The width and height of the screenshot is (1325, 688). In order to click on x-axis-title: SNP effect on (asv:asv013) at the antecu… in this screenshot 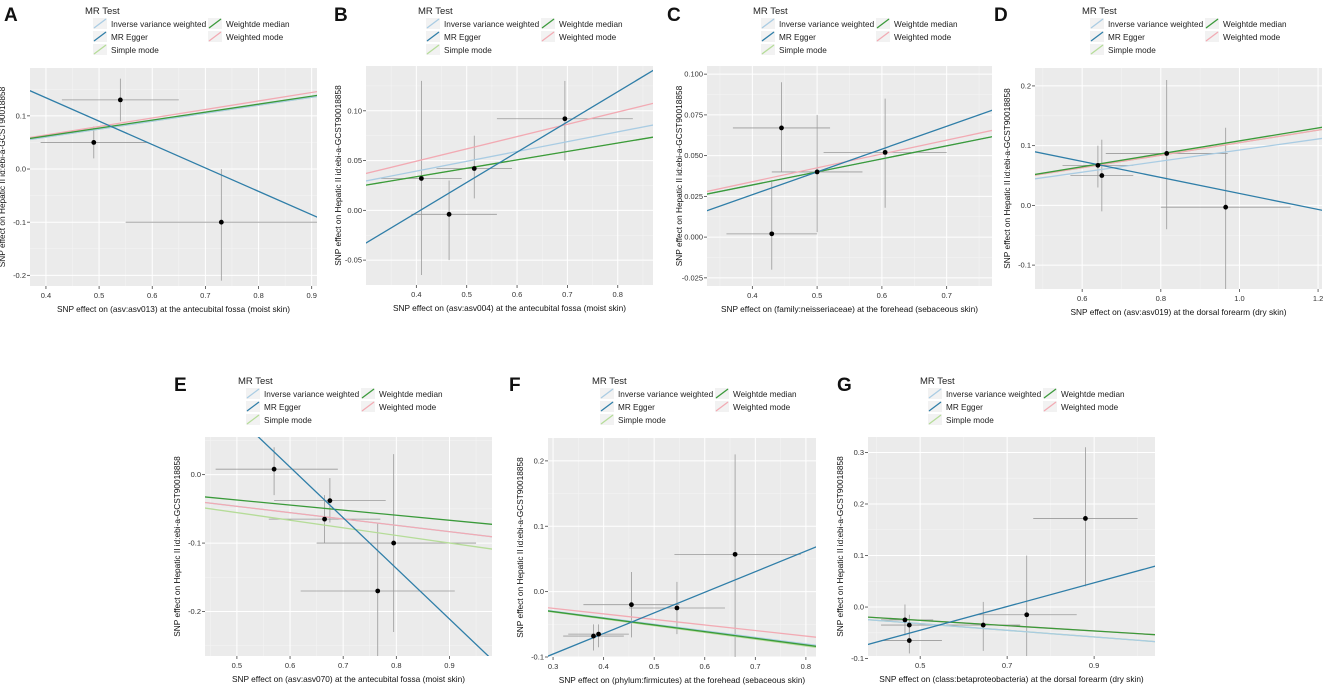, I will do `click(173, 309)`.